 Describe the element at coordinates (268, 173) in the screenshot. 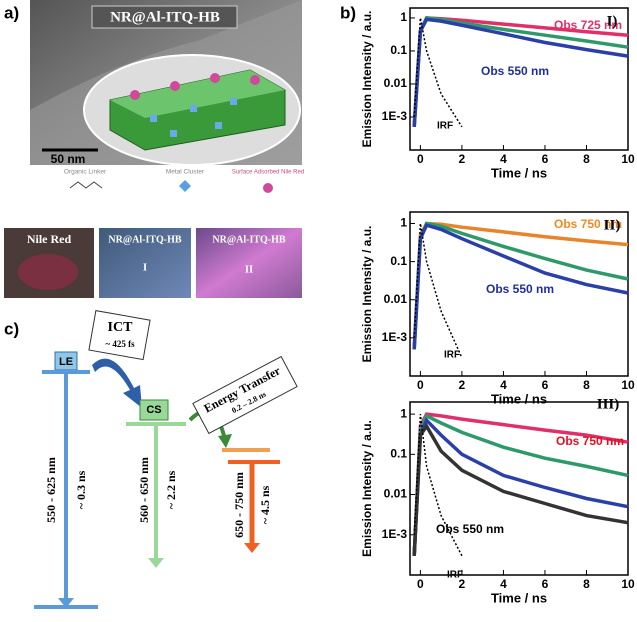

I see `legend-item: Surface Adsorbed Nile Red` at that location.